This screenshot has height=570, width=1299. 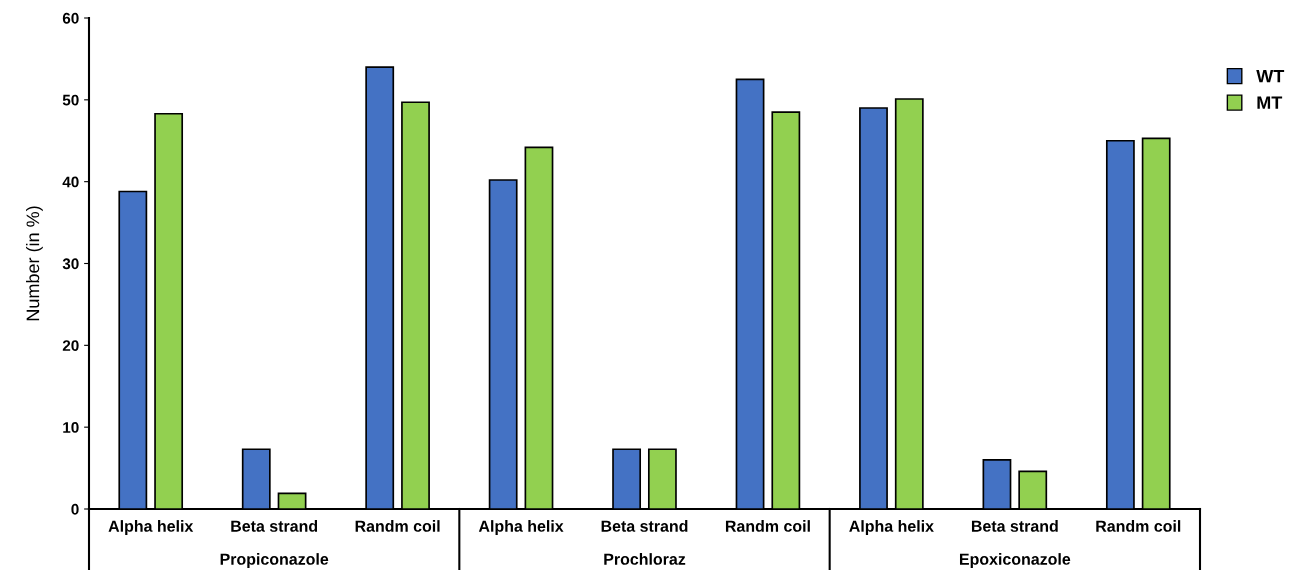 I want to click on y-tick-label: 30, so click(x=70, y=264).